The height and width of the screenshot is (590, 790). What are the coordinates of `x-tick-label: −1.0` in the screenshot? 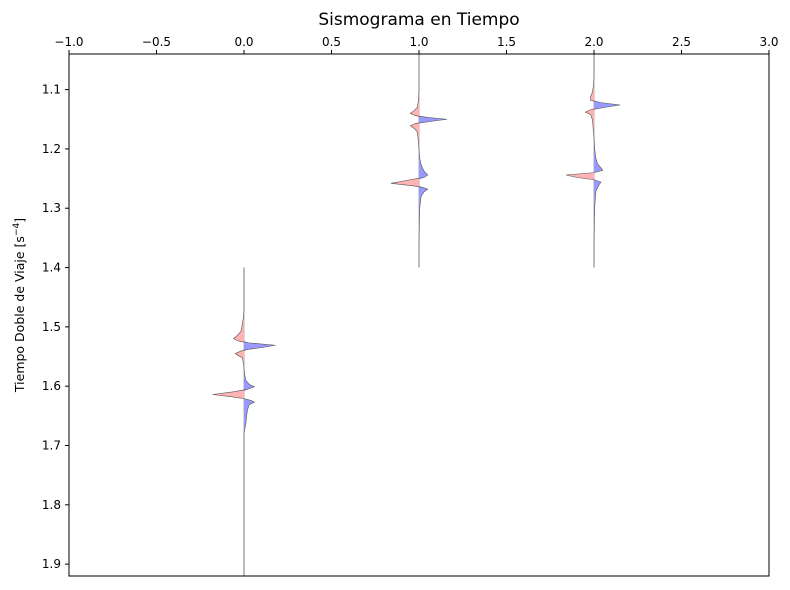 It's located at (68, 42).